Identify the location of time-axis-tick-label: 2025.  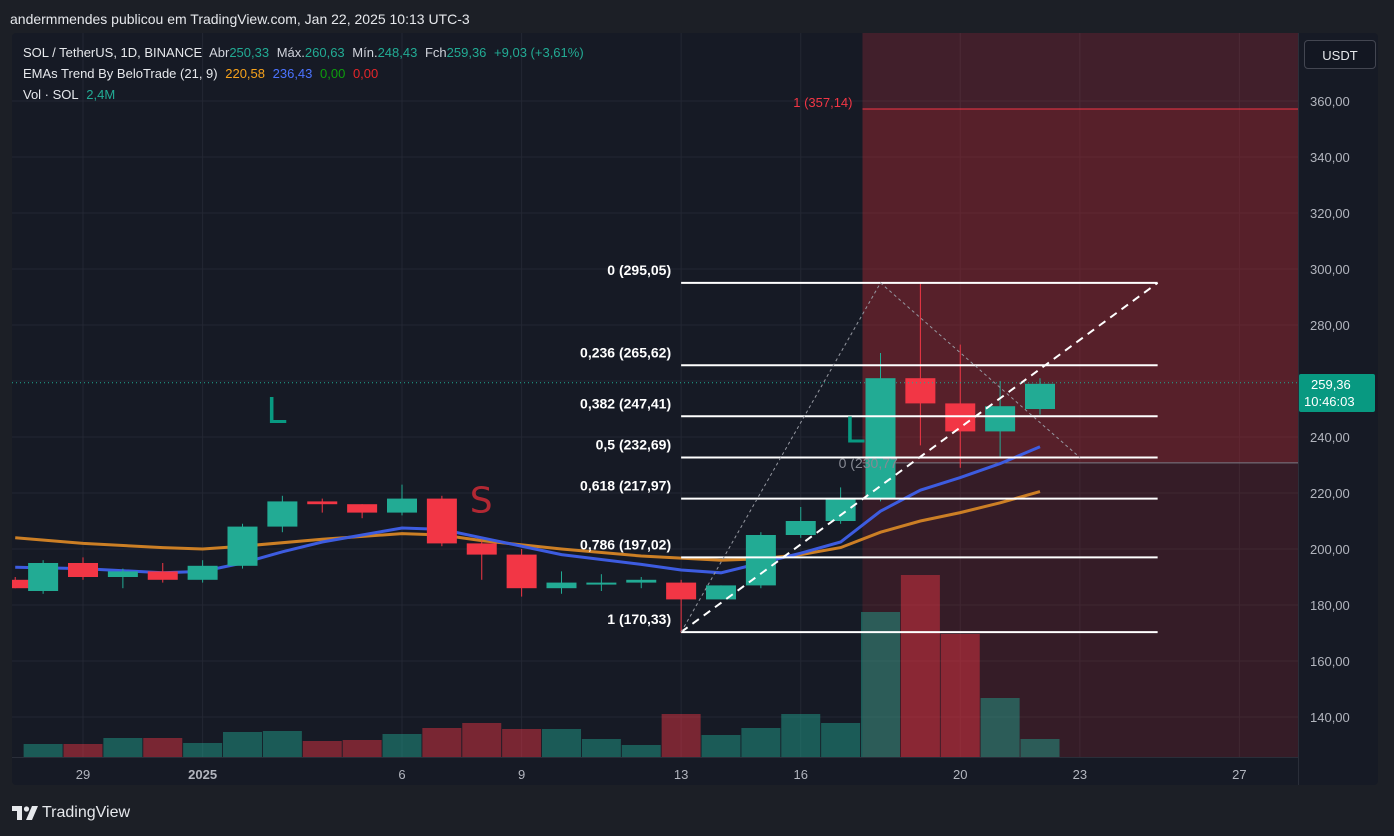
(202, 774).